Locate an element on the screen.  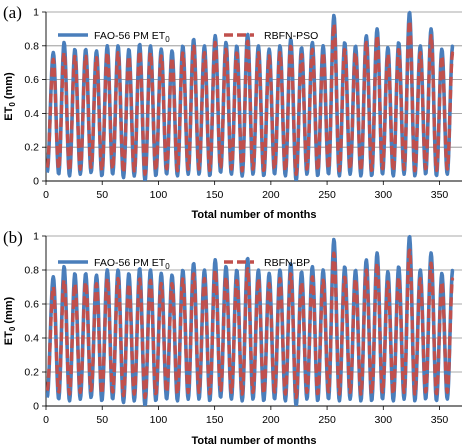
panel-label: (a) is located at coordinates (12, 12).